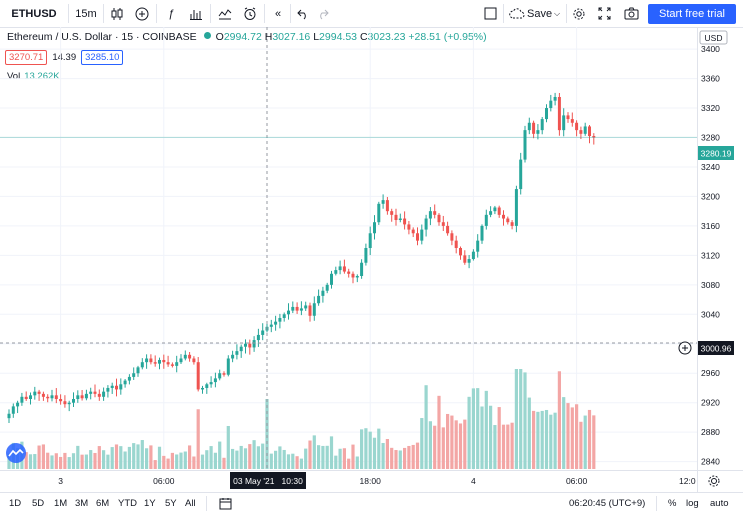  I want to click on range-button-1y: 1Y, so click(150, 503).